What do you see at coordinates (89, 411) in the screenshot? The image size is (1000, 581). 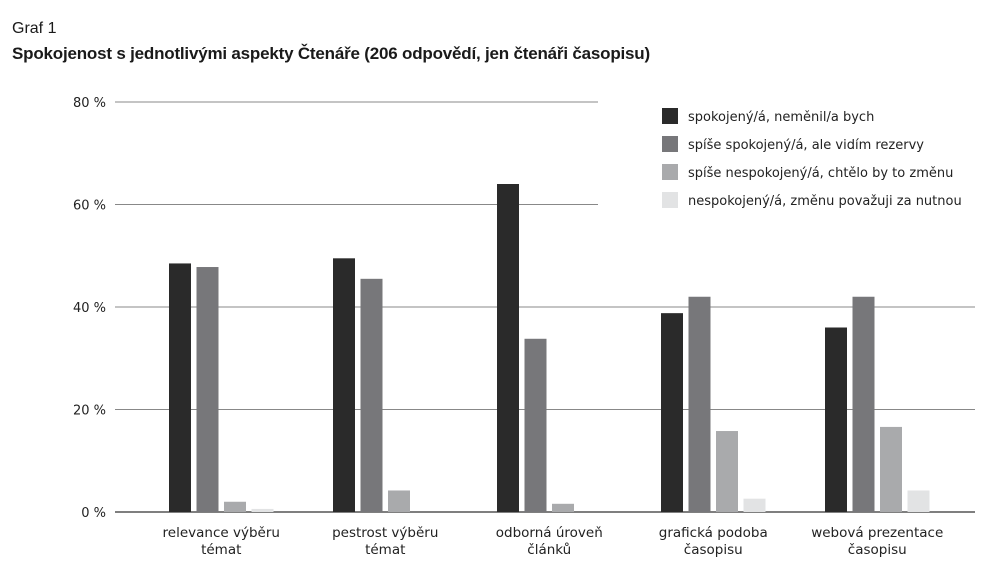 I see `y-tick-label: 20 %` at bounding box center [89, 411].